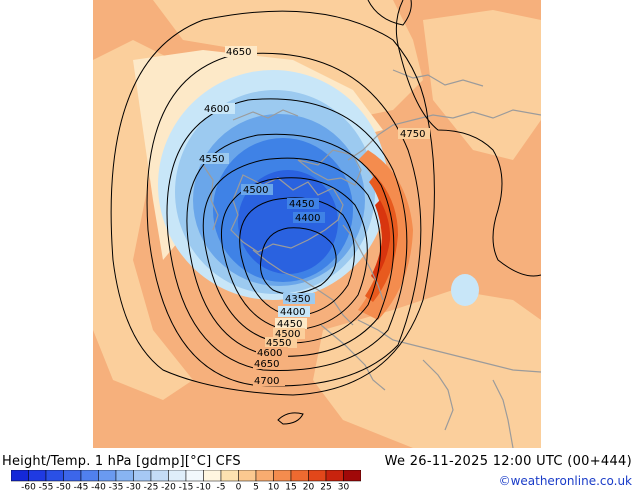 The image size is (634, 490). I want to click on contour-label-4700: 4700, so click(266, 381).